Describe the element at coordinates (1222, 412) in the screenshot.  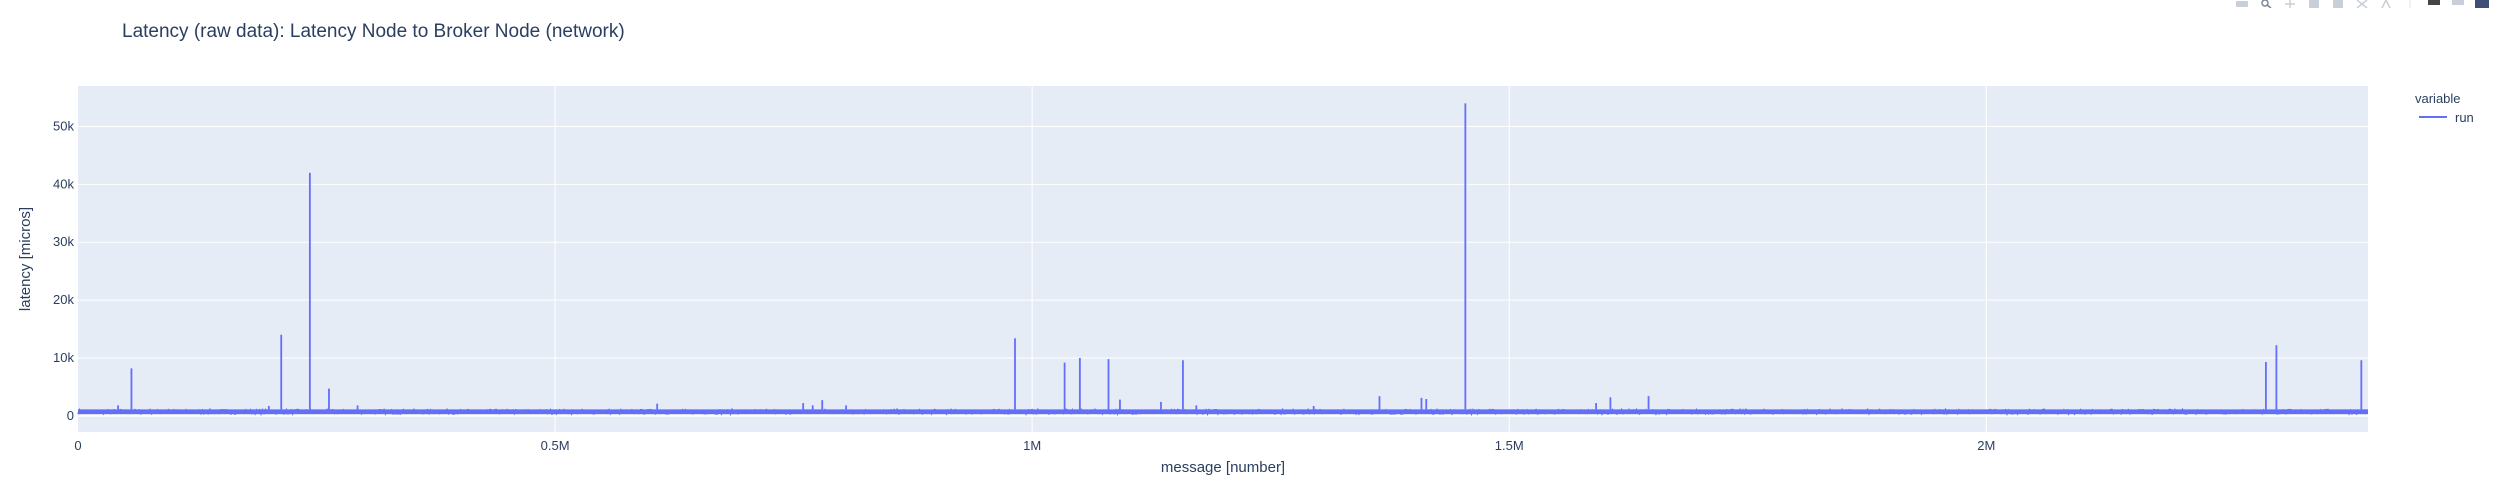
I see `series-run-line` at that location.